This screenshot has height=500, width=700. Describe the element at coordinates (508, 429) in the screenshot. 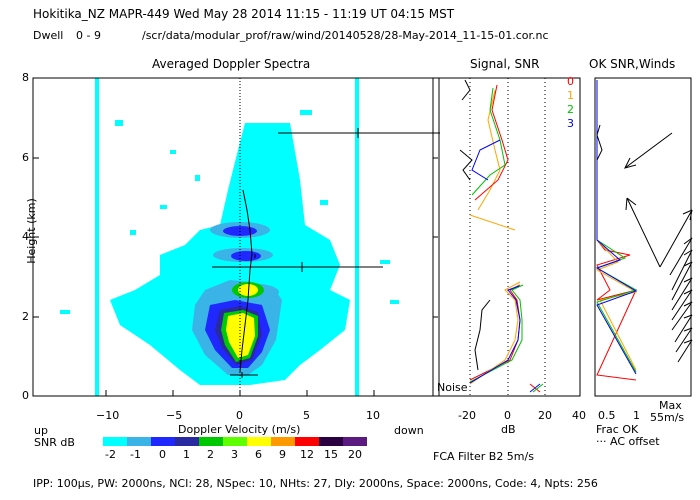

I see `signal-xlabel: dB` at that location.